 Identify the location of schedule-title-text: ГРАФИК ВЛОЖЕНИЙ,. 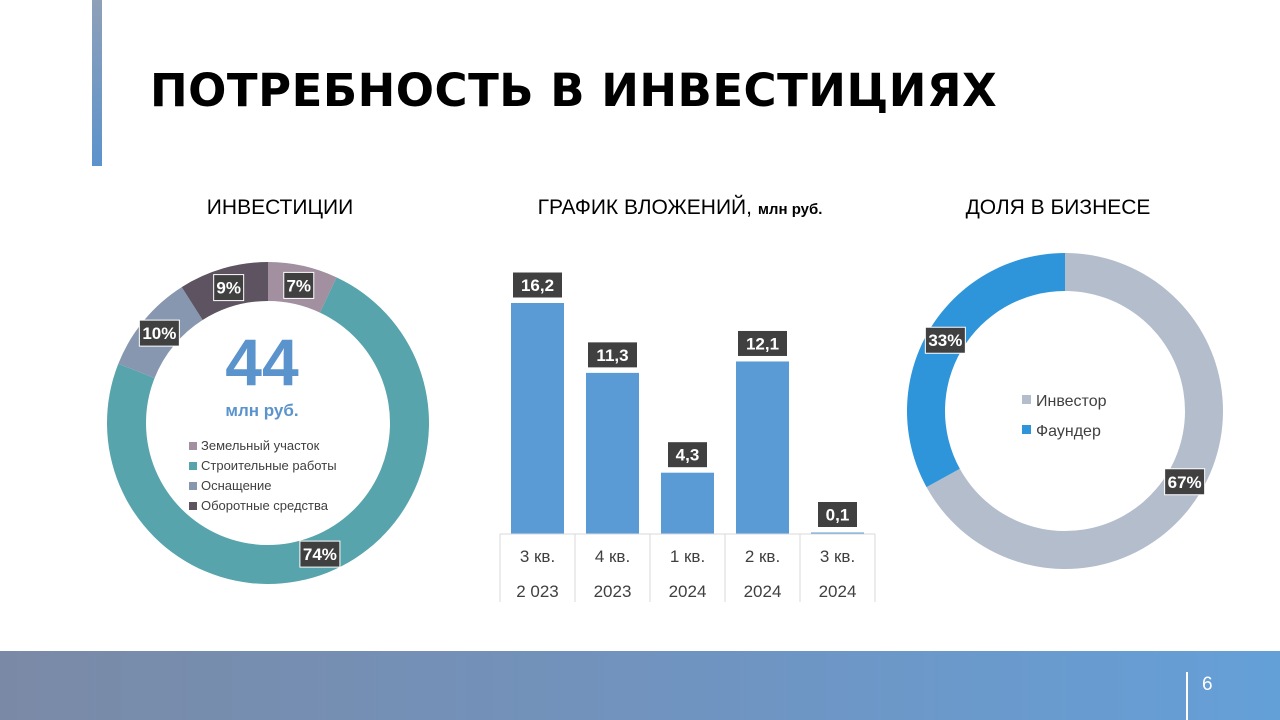
(644, 207).